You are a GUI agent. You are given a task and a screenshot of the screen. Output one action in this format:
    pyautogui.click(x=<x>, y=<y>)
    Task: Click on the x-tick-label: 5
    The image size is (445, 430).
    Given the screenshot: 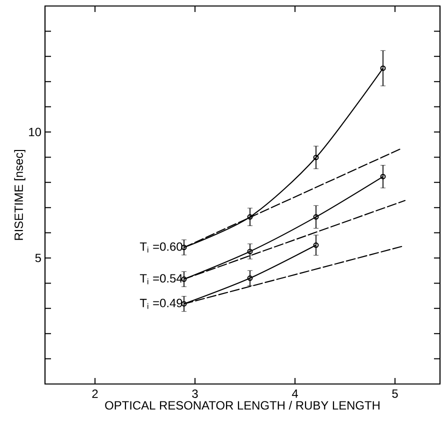 What is the action you would take?
    pyautogui.click(x=395, y=394)
    